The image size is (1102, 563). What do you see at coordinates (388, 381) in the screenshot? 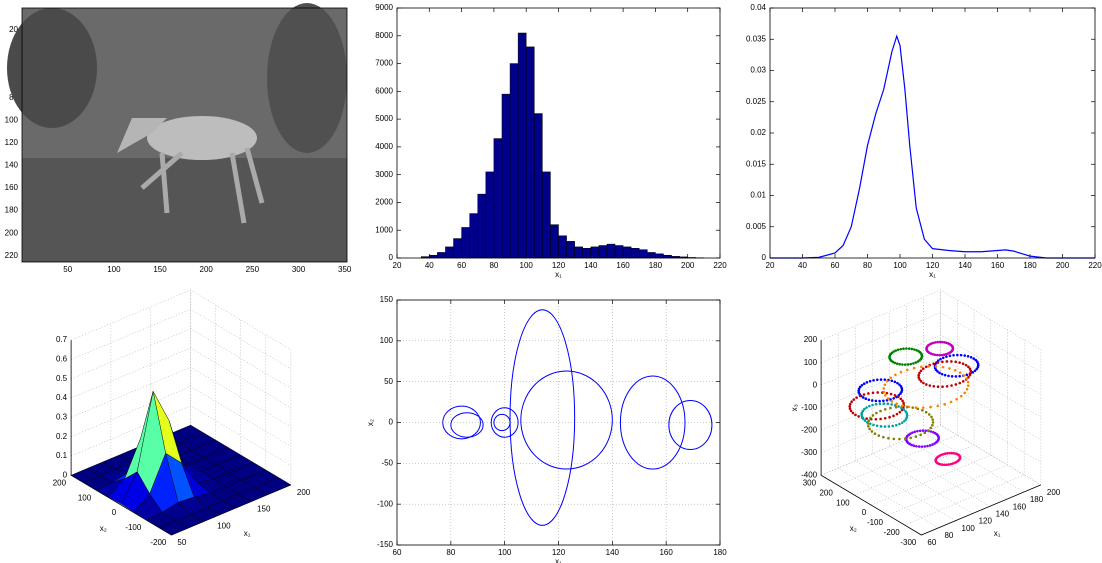
I see `y-tick-label: 50` at bounding box center [388, 381].